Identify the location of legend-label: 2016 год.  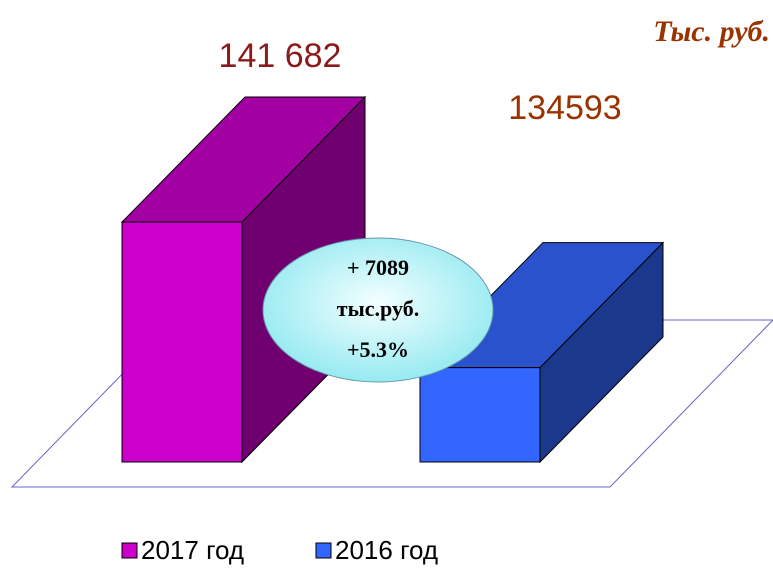
(386, 550).